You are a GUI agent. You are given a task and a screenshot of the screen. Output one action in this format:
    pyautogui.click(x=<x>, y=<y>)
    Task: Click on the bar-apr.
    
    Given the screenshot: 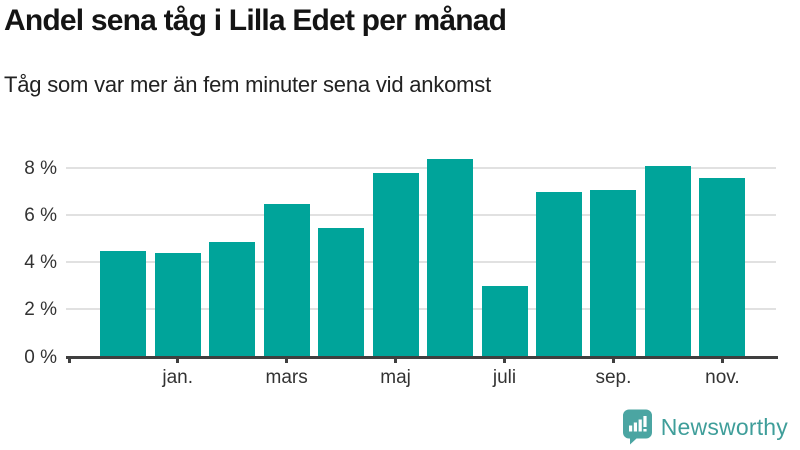 What is the action you would take?
    pyautogui.click(x=341, y=292)
    